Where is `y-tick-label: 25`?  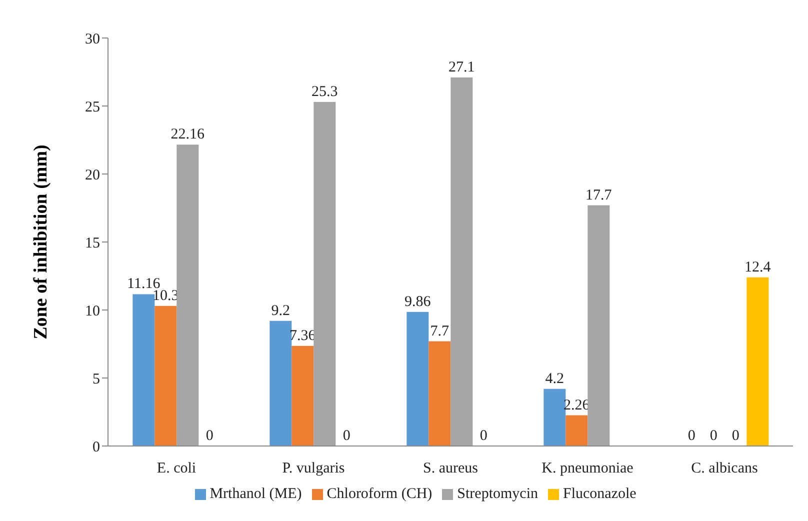
y-tick-label: 25 is located at coordinates (92, 107).